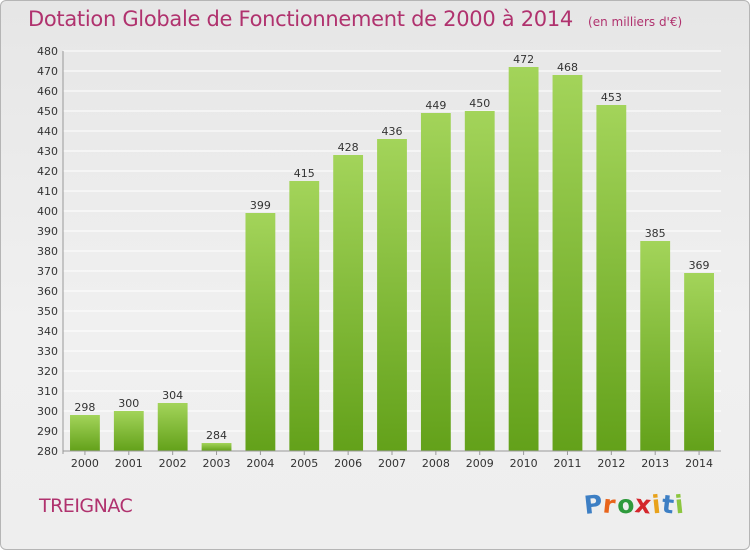  What do you see at coordinates (523, 59) in the screenshot?
I see `data-label-2010: 472` at bounding box center [523, 59].